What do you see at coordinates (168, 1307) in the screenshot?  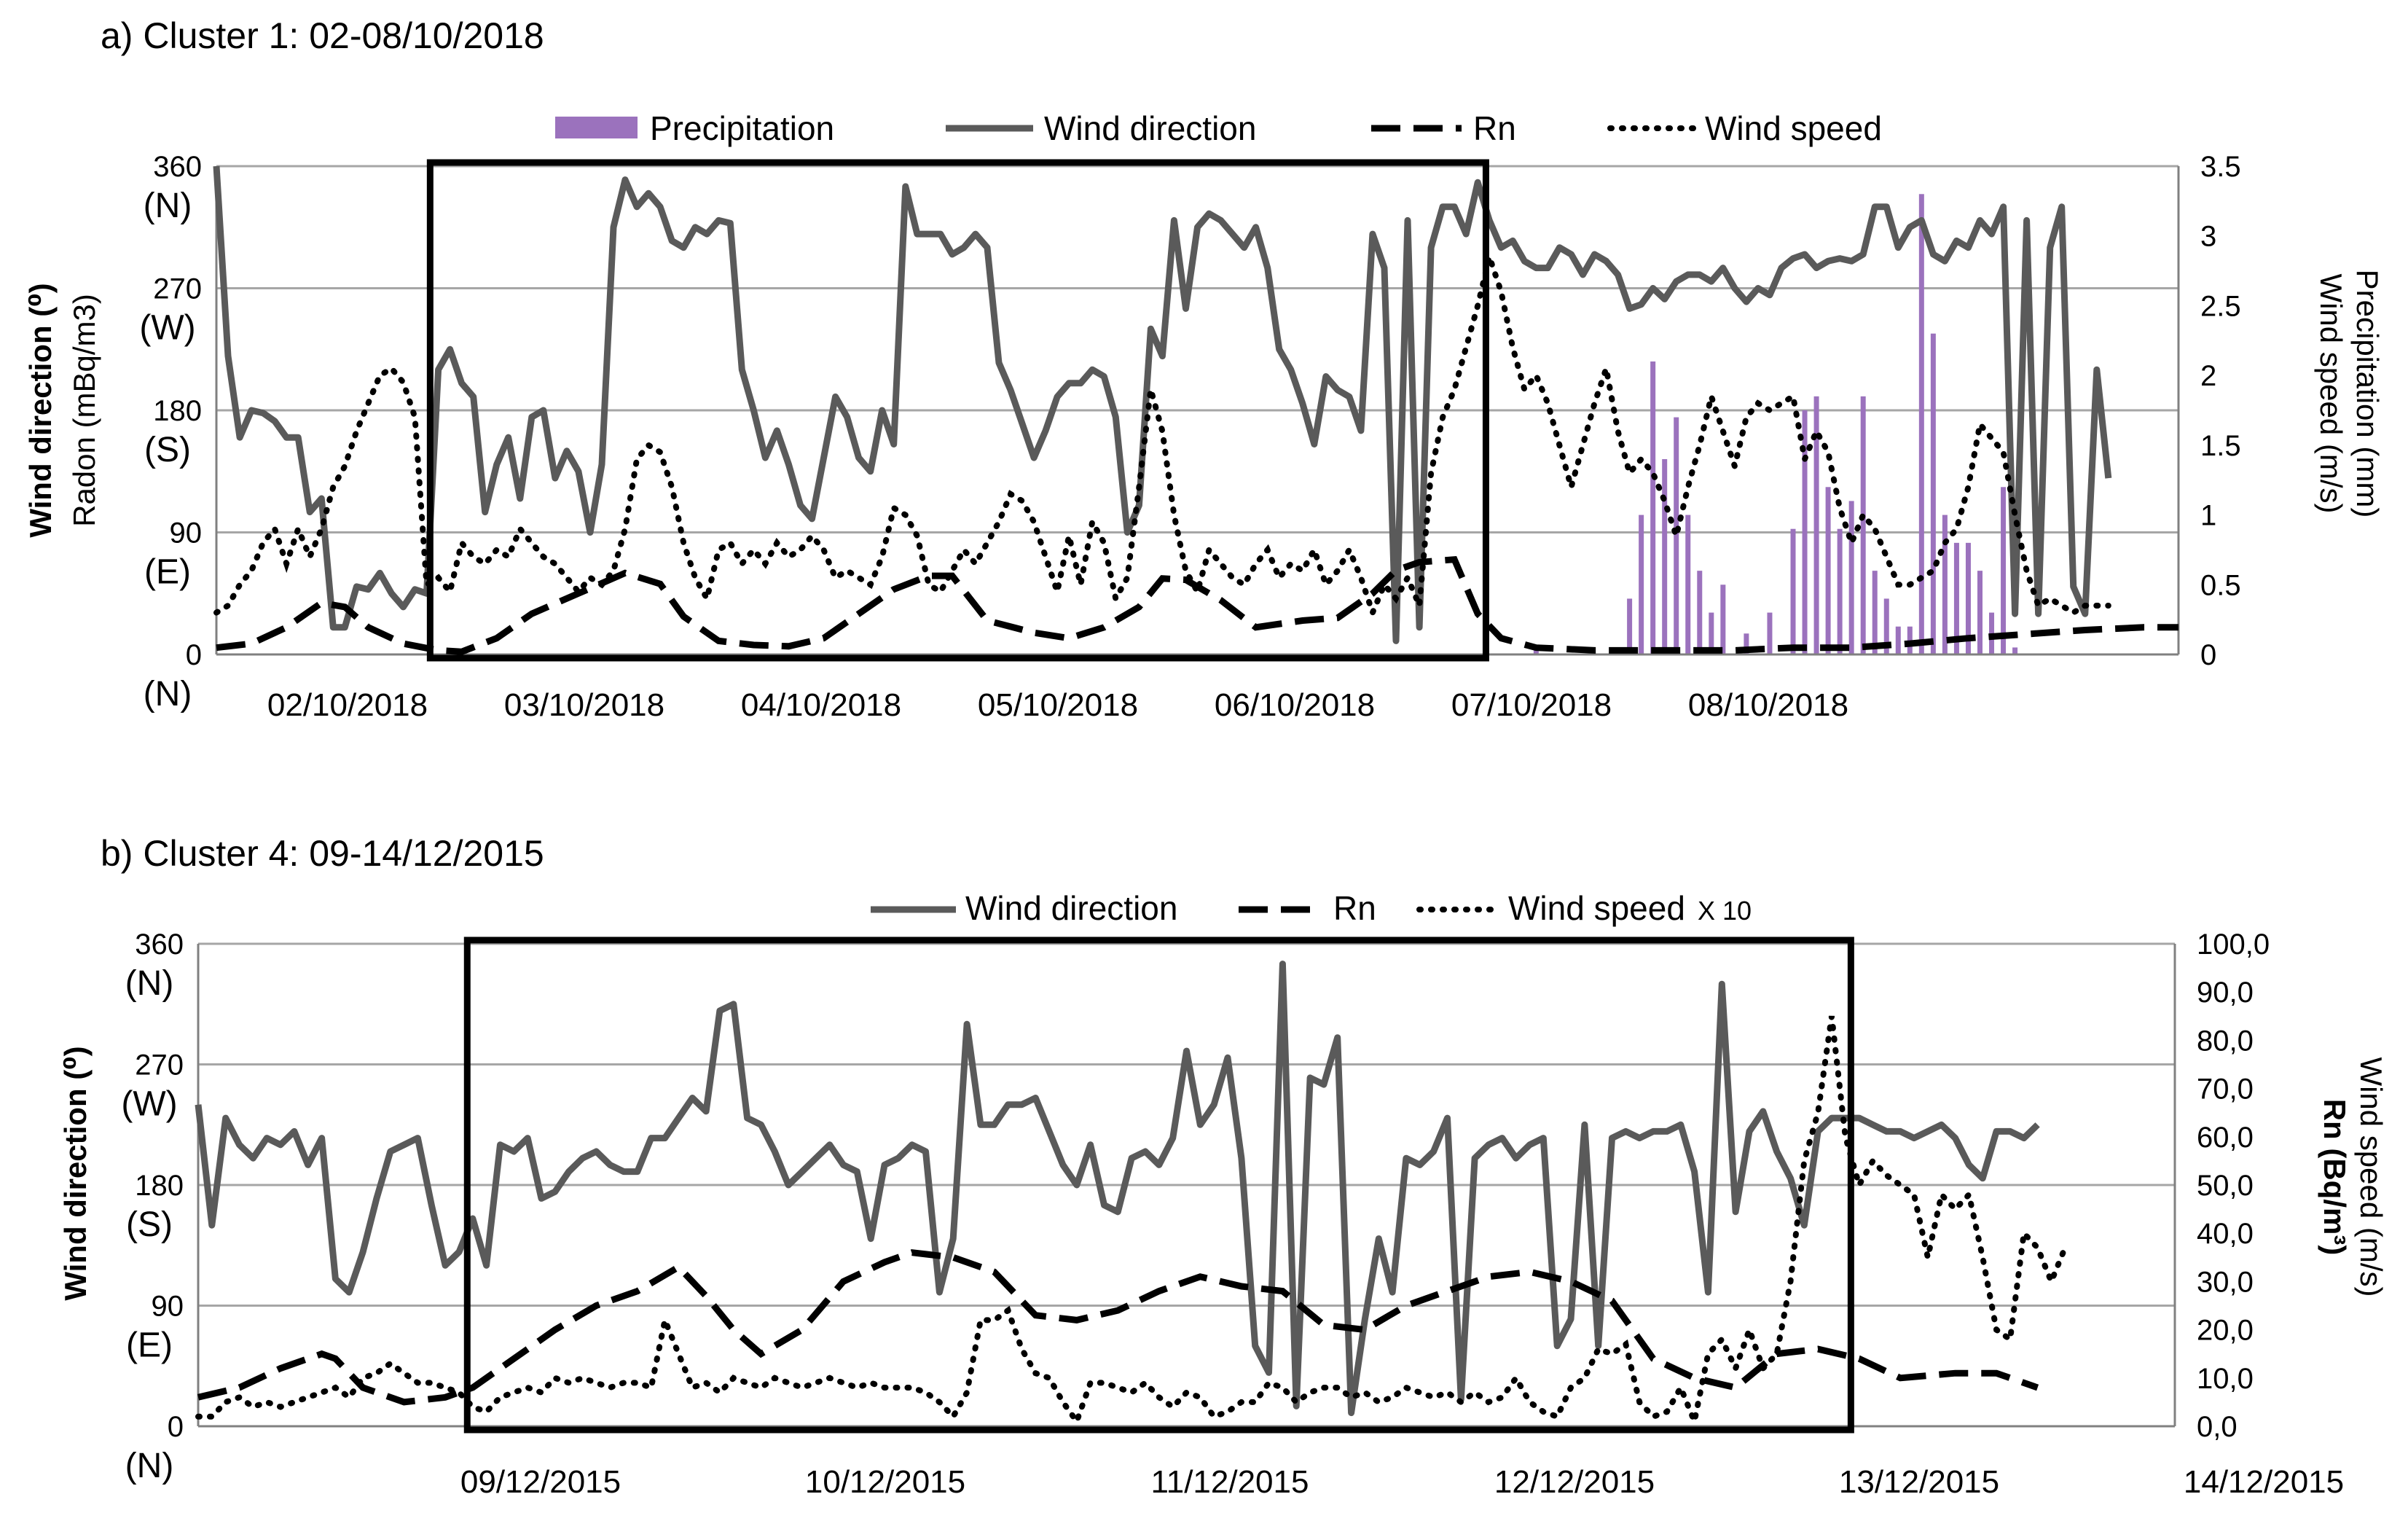 I see `left-tick-b-90: 90` at bounding box center [168, 1307].